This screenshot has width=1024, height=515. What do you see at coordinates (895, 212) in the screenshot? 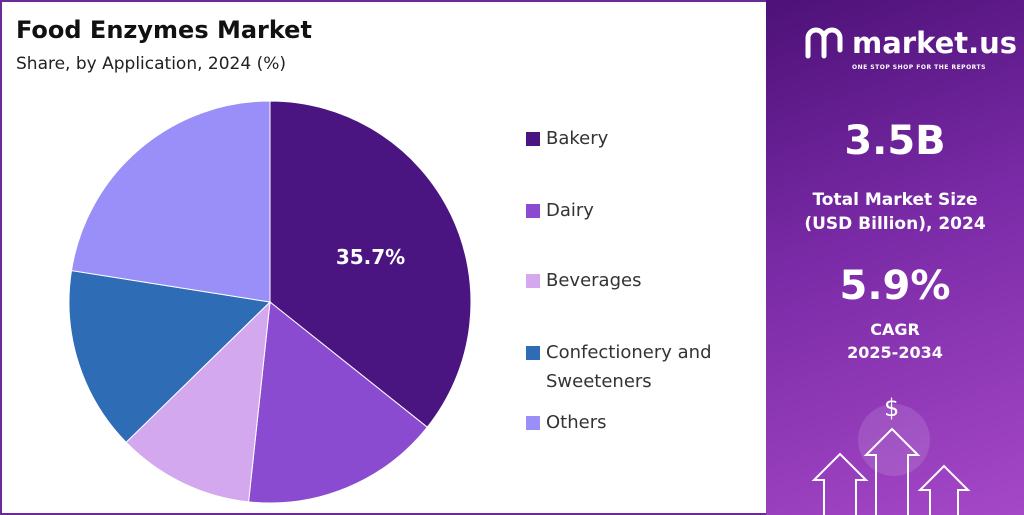
I see `market-size-label: Total Market Size (USD Billion), 2024` at bounding box center [895, 212].